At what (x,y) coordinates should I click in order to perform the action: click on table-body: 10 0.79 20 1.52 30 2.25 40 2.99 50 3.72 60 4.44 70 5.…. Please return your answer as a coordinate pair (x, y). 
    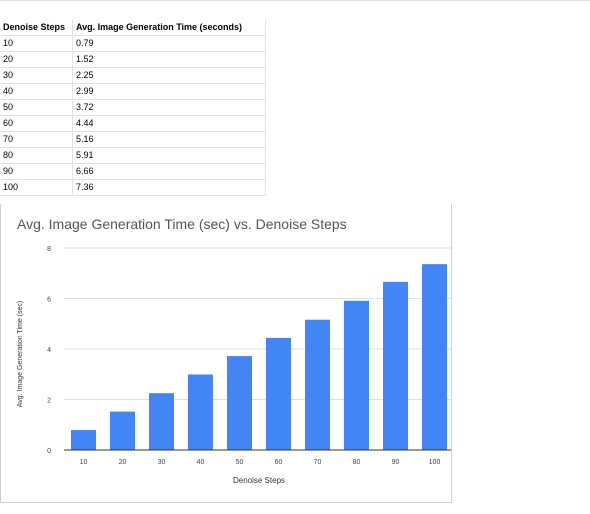
    Looking at the image, I should click on (133, 115).